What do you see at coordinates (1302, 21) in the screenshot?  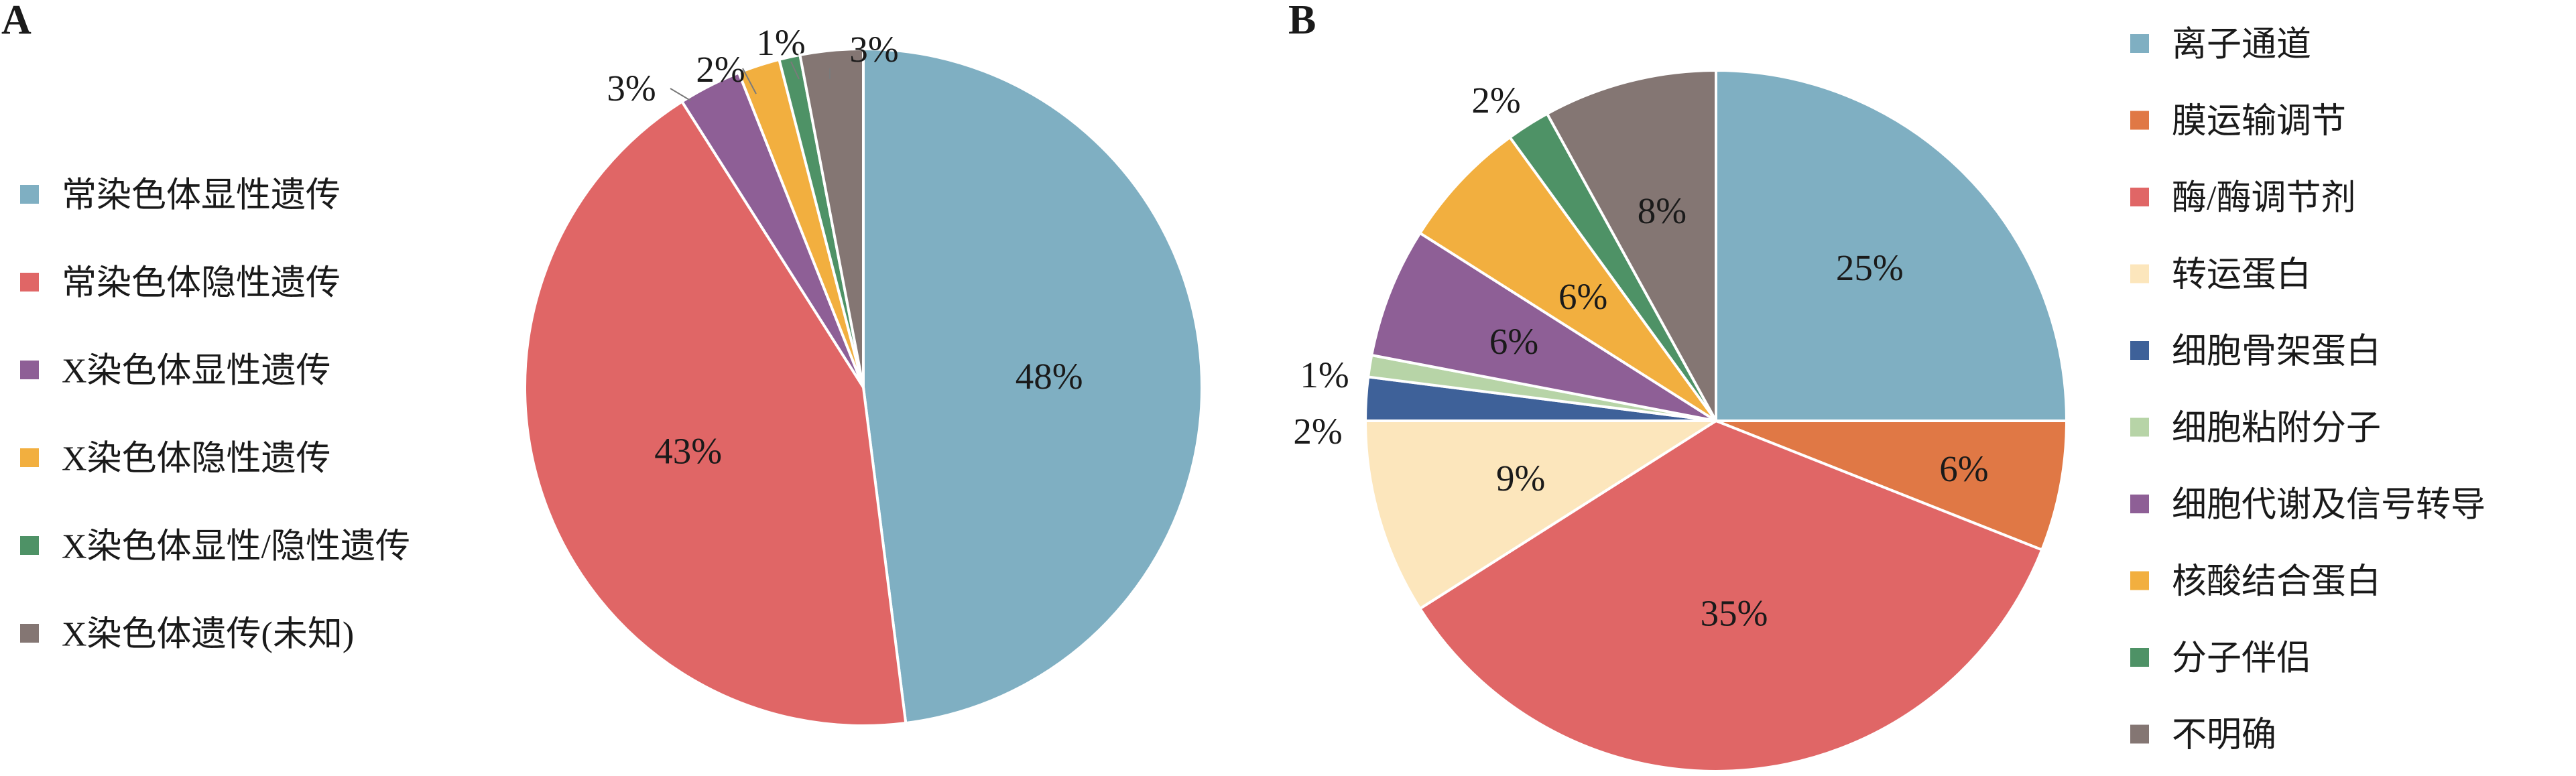 I see `panel-label-b: B` at bounding box center [1302, 21].